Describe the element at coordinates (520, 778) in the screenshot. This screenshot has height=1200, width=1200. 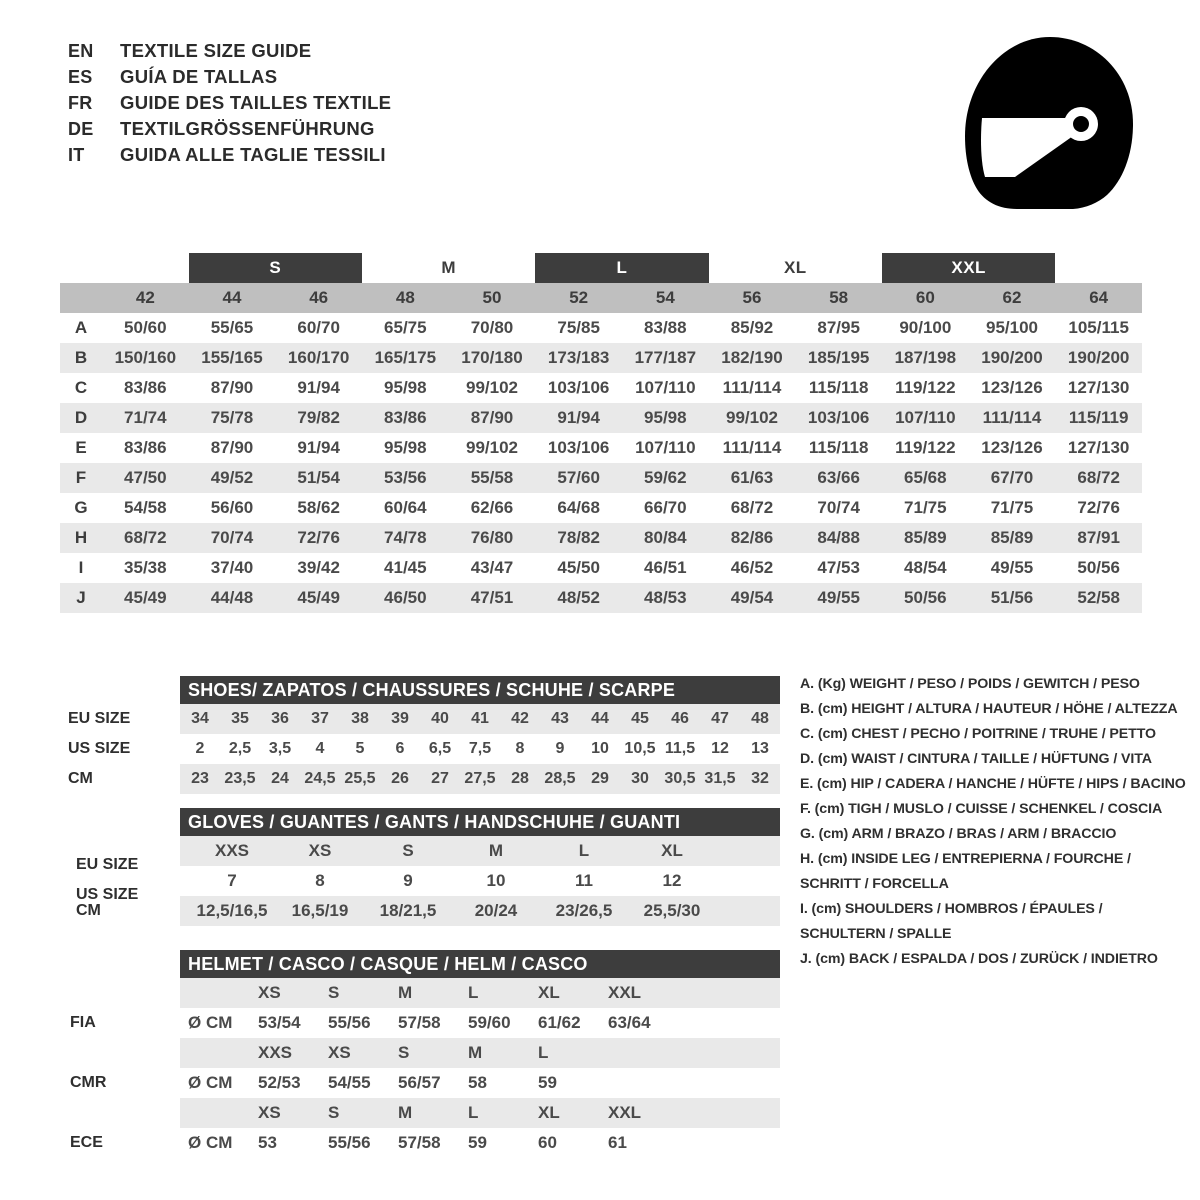
I see `shoes-cell: 28` at that location.